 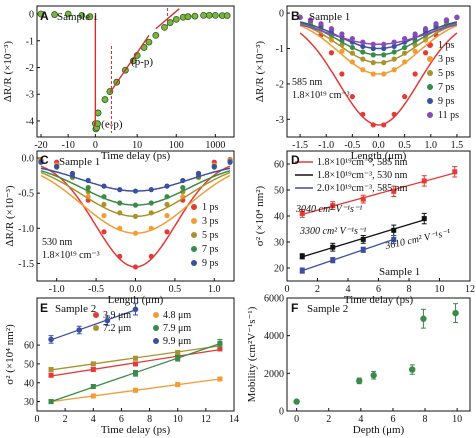 What do you see at coordinates (362, 175) in the screenshot?
I see `legend-label: 1.8×10¹⁹cm⁻³, 530 nm` at bounding box center [362, 175].